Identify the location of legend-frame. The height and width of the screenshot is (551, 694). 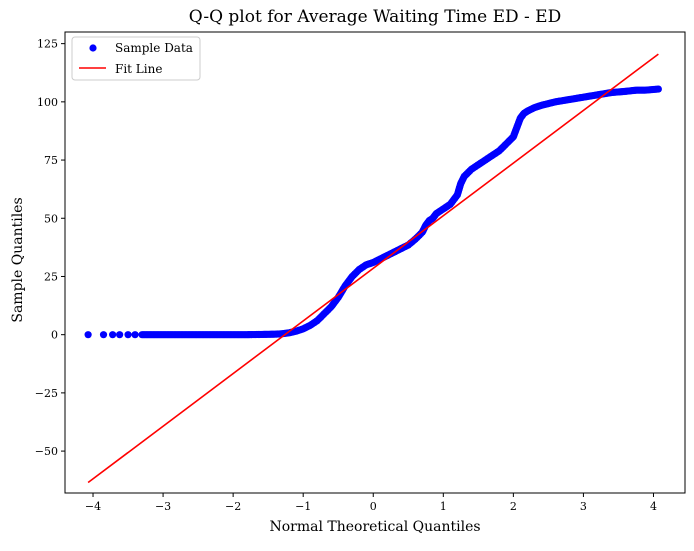
(136, 58).